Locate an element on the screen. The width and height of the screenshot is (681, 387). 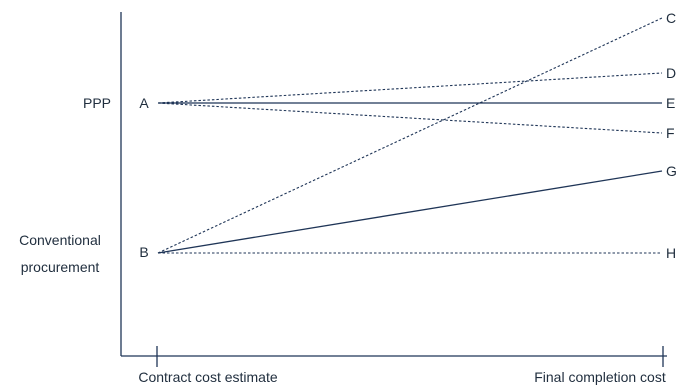
point-label-c: C is located at coordinates (671, 18).